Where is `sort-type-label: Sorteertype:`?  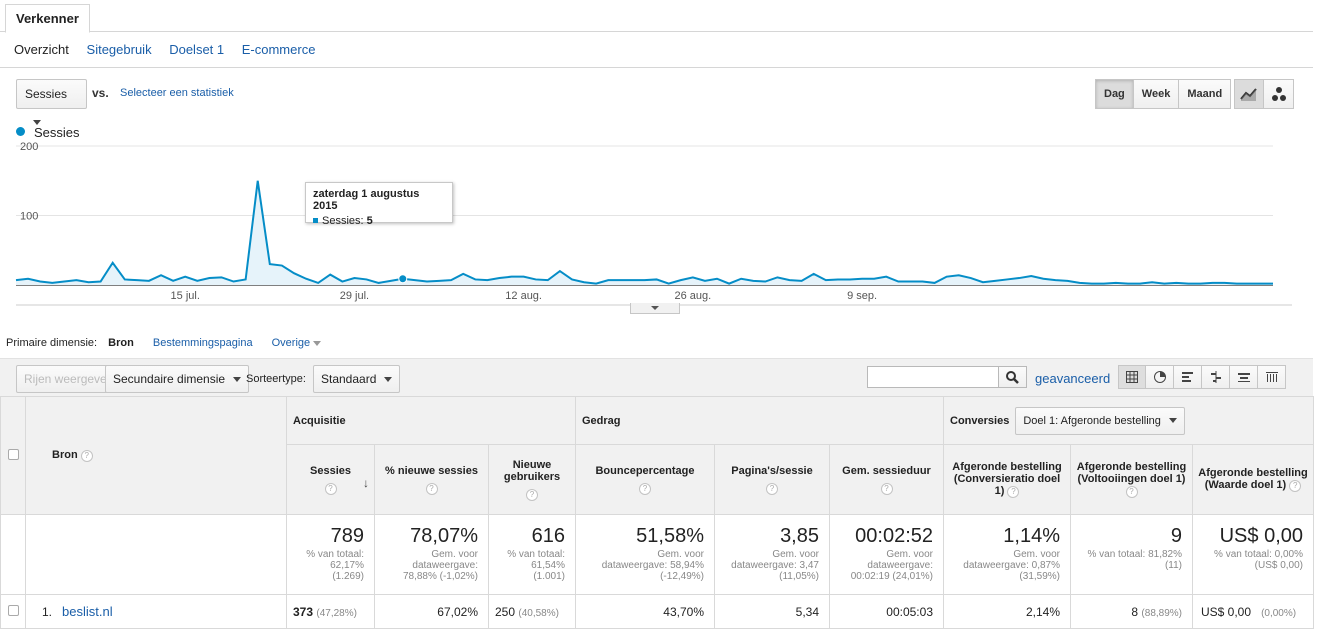
sort-type-label: Sorteertype: is located at coordinates (276, 379).